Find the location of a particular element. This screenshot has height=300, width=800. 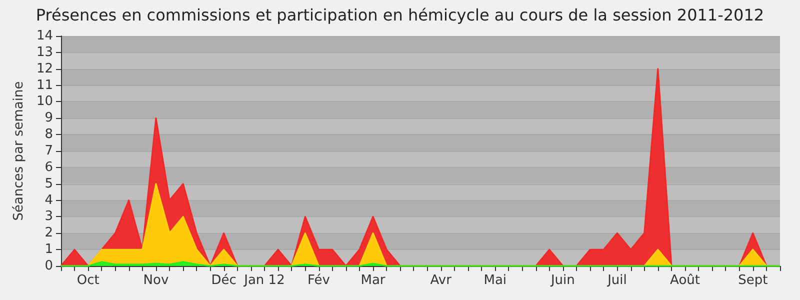

x-tick-label: Juil is located at coordinates (616, 280).